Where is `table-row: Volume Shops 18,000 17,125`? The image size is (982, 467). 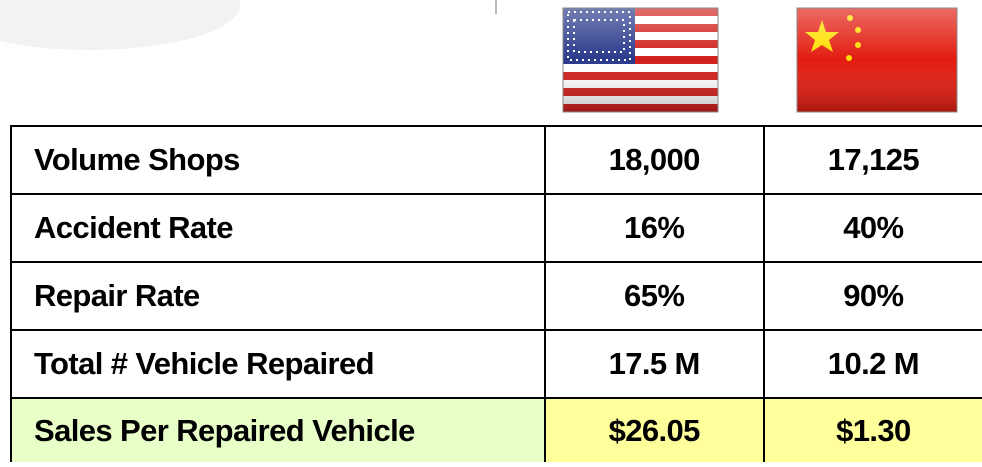
table-row: Volume Shops 18,000 17,125 is located at coordinates (496, 160).